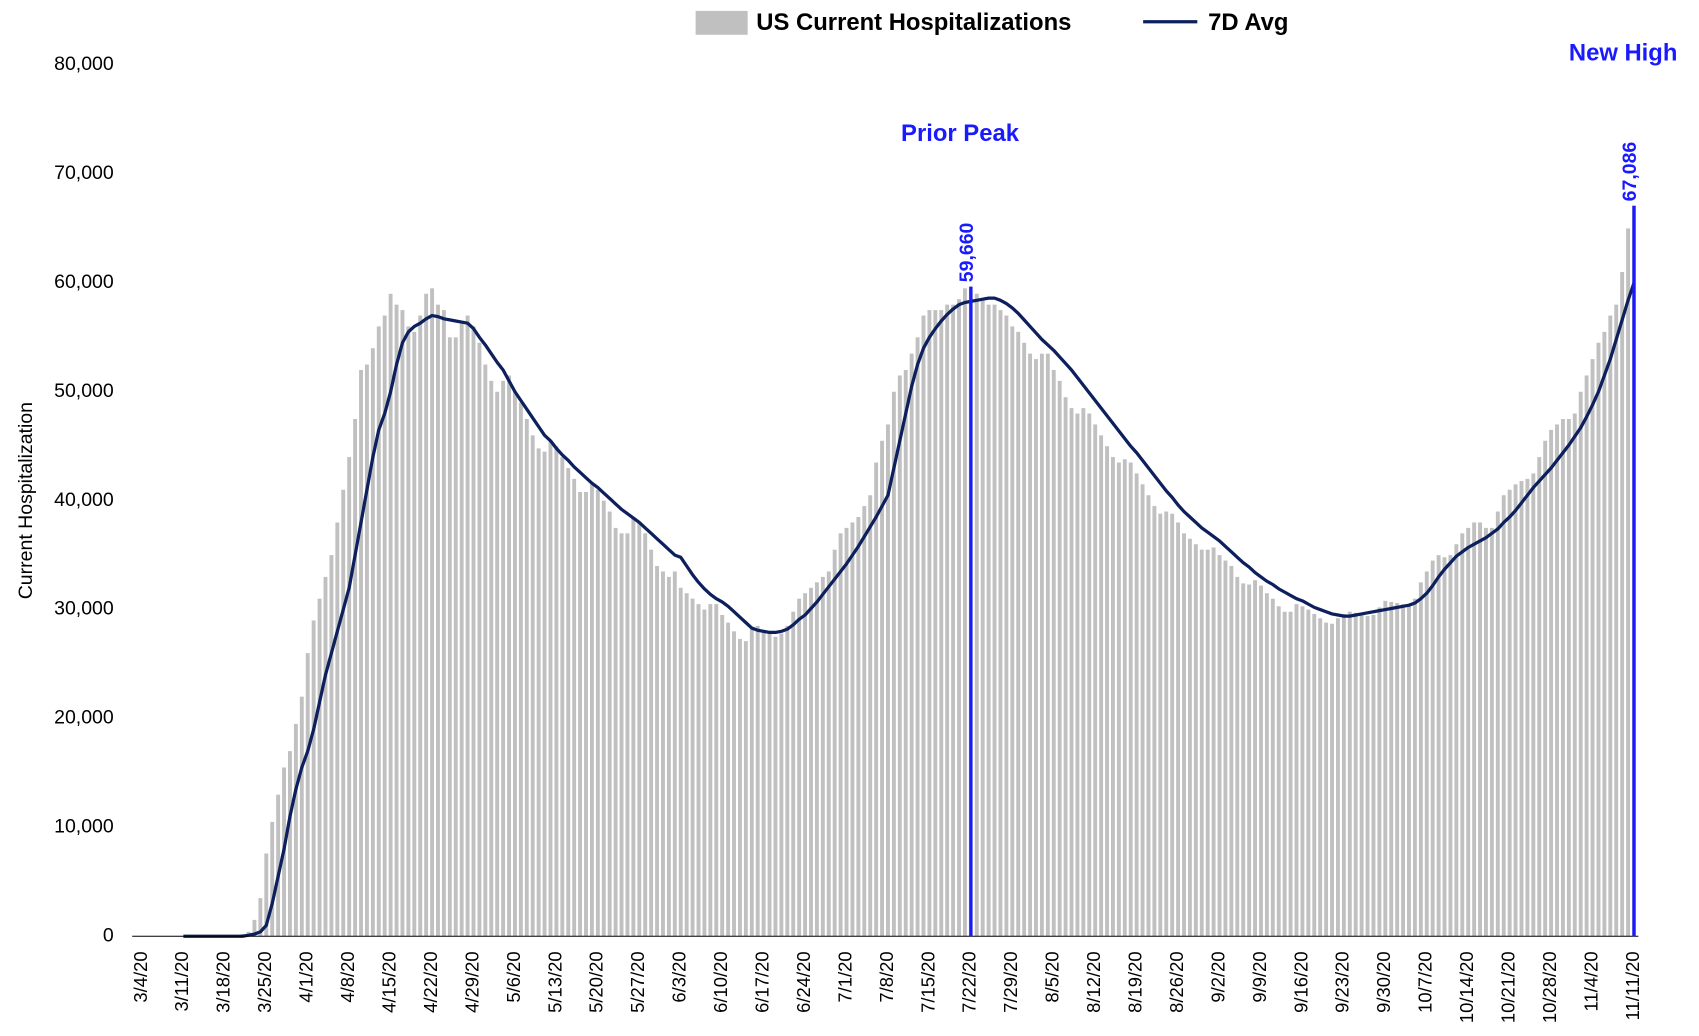 This screenshot has width=1699, height=1036. I want to click on x-tick-label: 9/30/20, so click(1383, 981).